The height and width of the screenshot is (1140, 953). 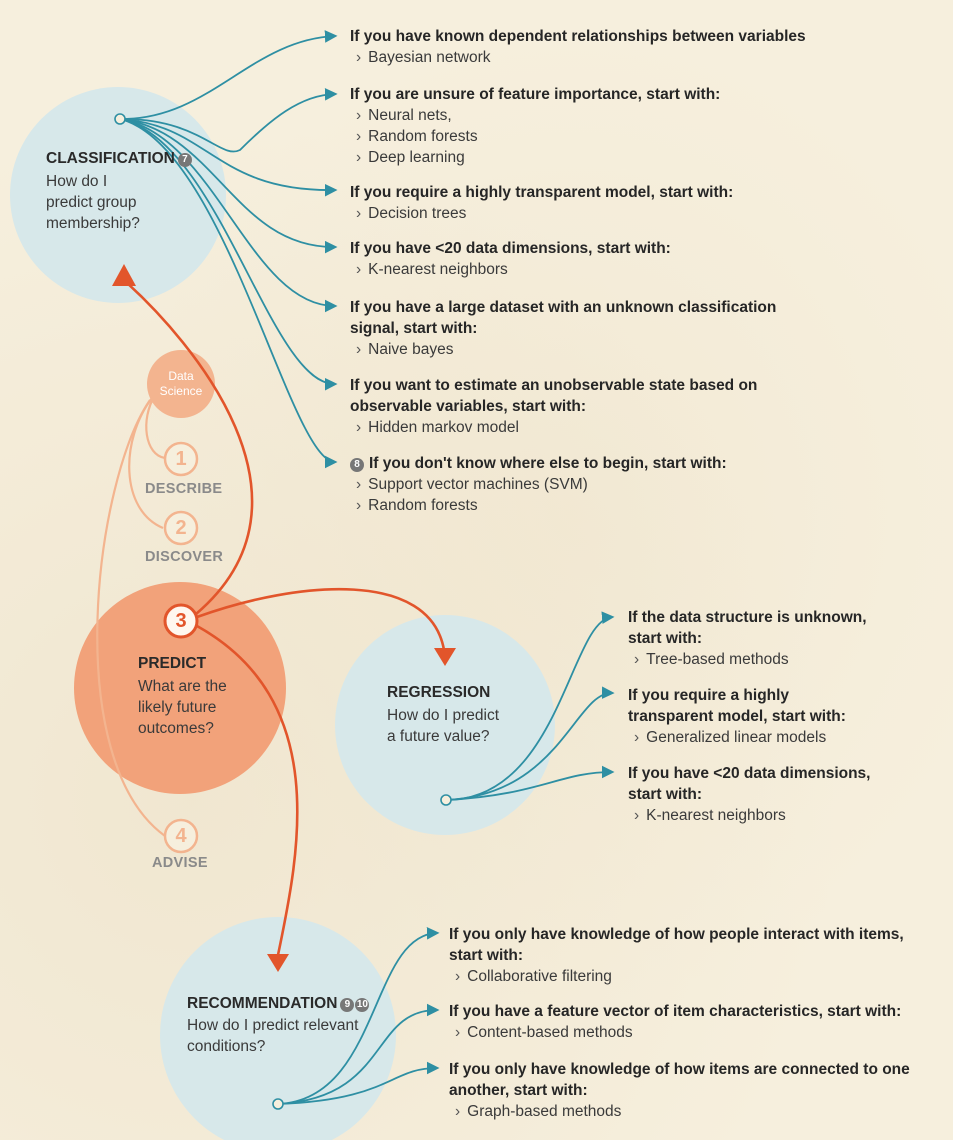 What do you see at coordinates (468, 406) in the screenshot?
I see `branch-condition: observable variables, start with:` at bounding box center [468, 406].